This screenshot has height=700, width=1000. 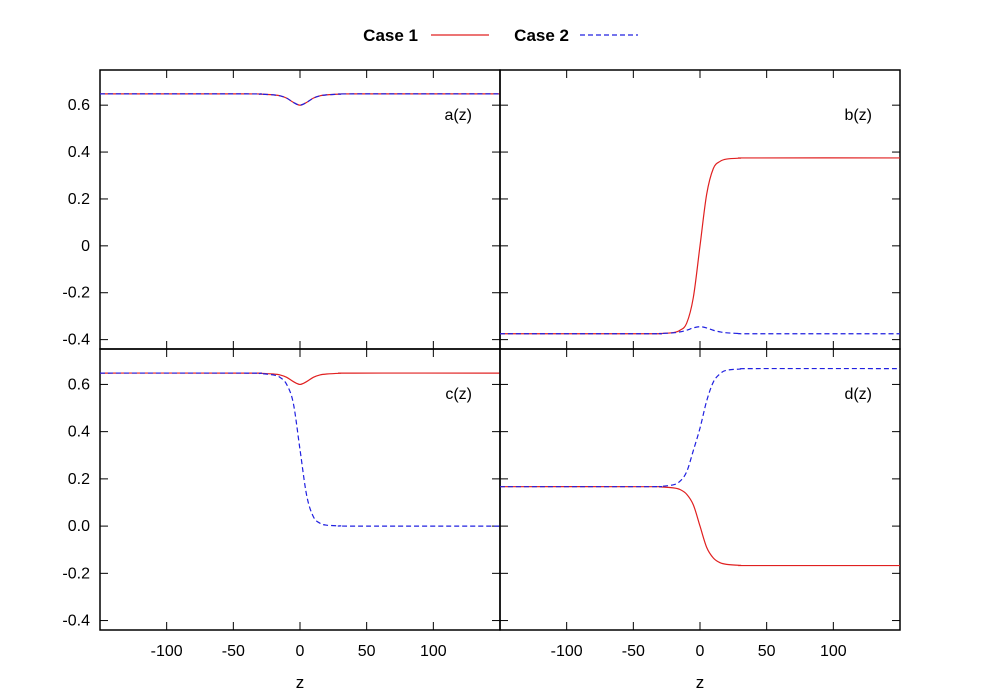 What do you see at coordinates (458, 394) in the screenshot?
I see `panel-c-label: c(z)` at bounding box center [458, 394].